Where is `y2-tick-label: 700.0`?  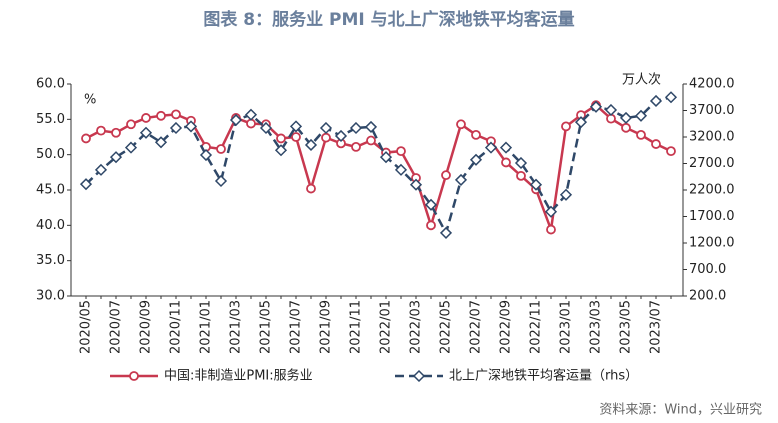
y2-tick-label: 700.0 is located at coordinates (707, 269).